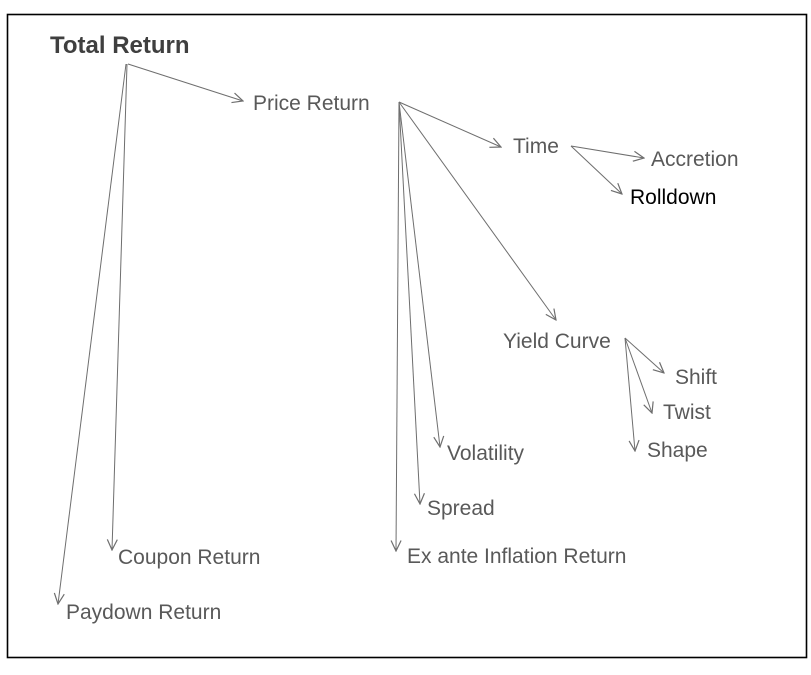 This screenshot has height=675, width=811. Describe the element at coordinates (461, 508) in the screenshot. I see `node-label-spread: Spread` at that location.